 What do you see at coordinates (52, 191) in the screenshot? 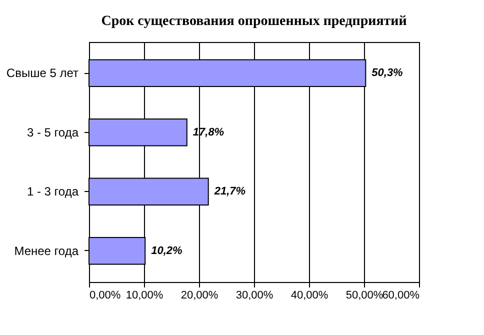
I see `y-tick-label: 1 - 3 года` at bounding box center [52, 191].